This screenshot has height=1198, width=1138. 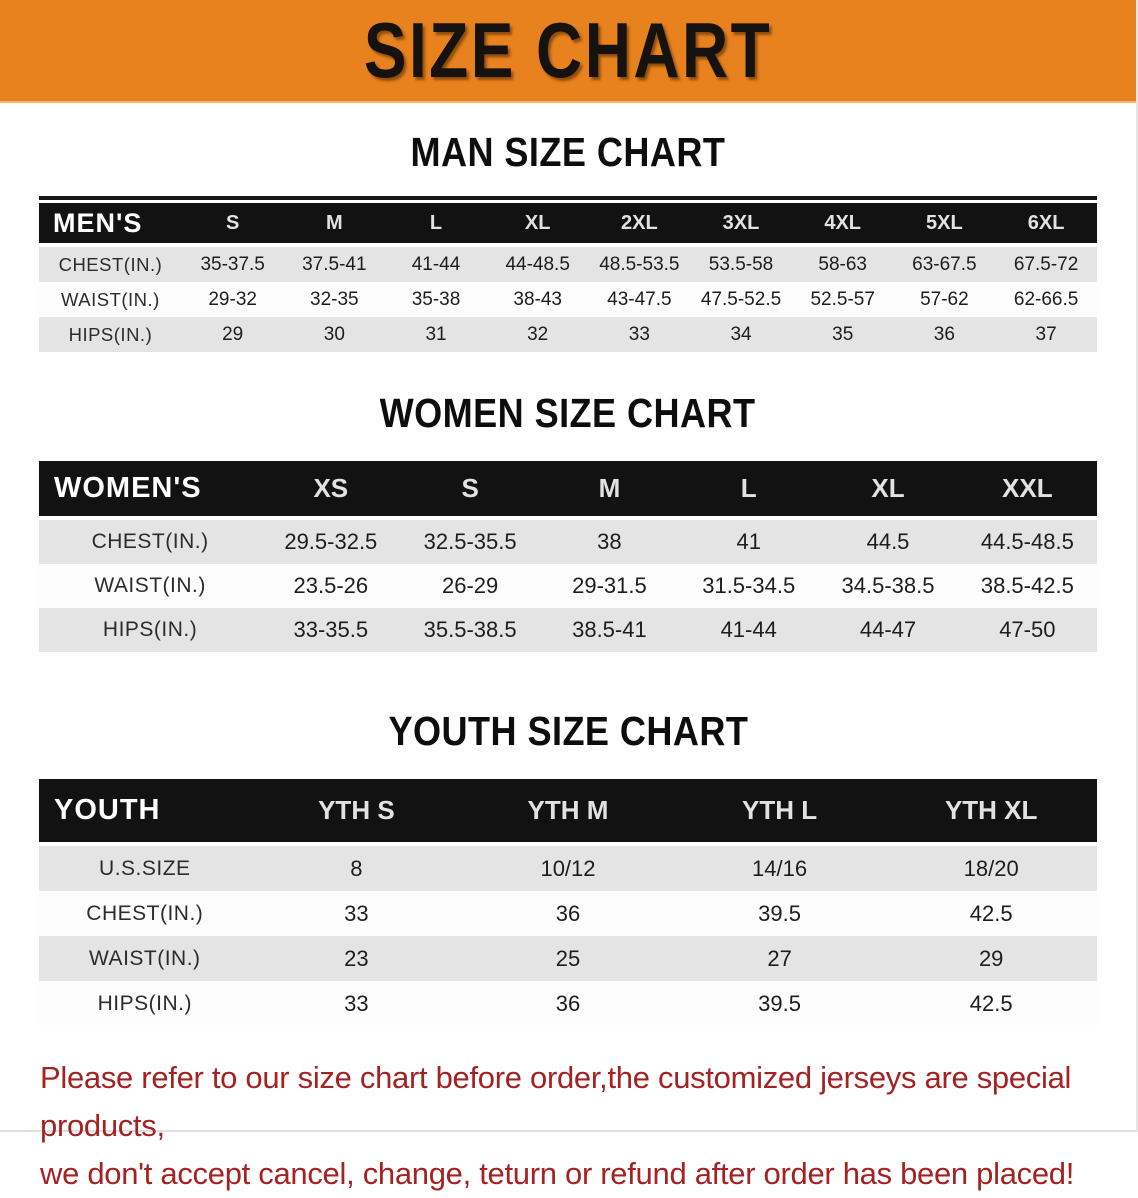 I want to click on men-size-column-header: 4XL, so click(x=842, y=224).